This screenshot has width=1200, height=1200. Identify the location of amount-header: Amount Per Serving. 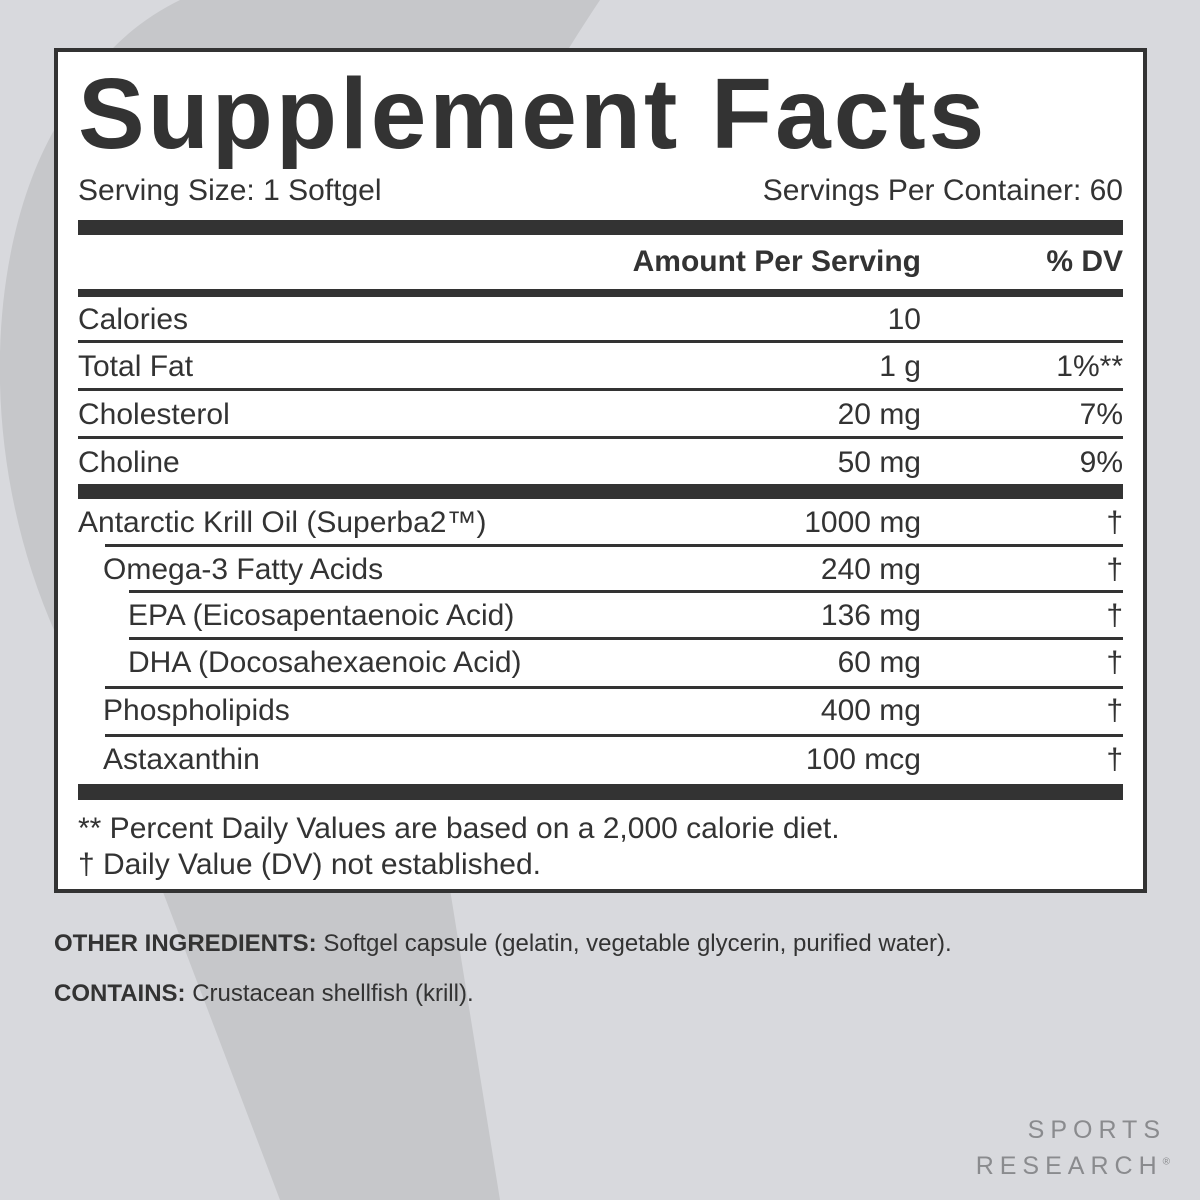
(776, 261).